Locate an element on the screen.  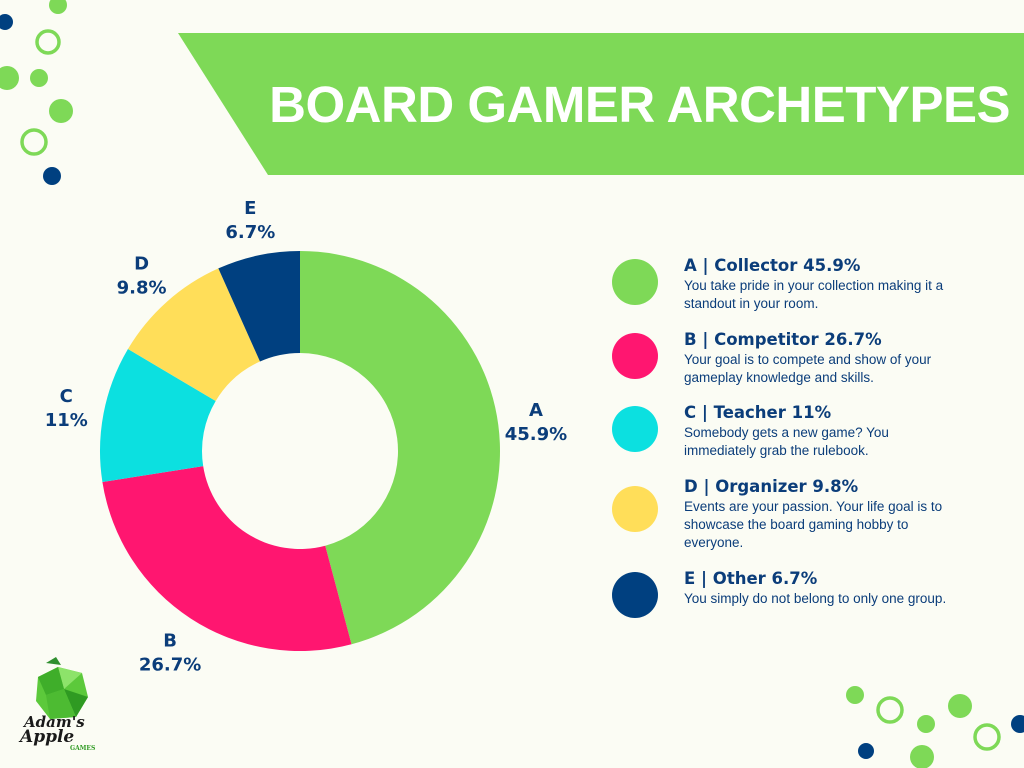
legend-swatch-b is located at coordinates (635, 356).